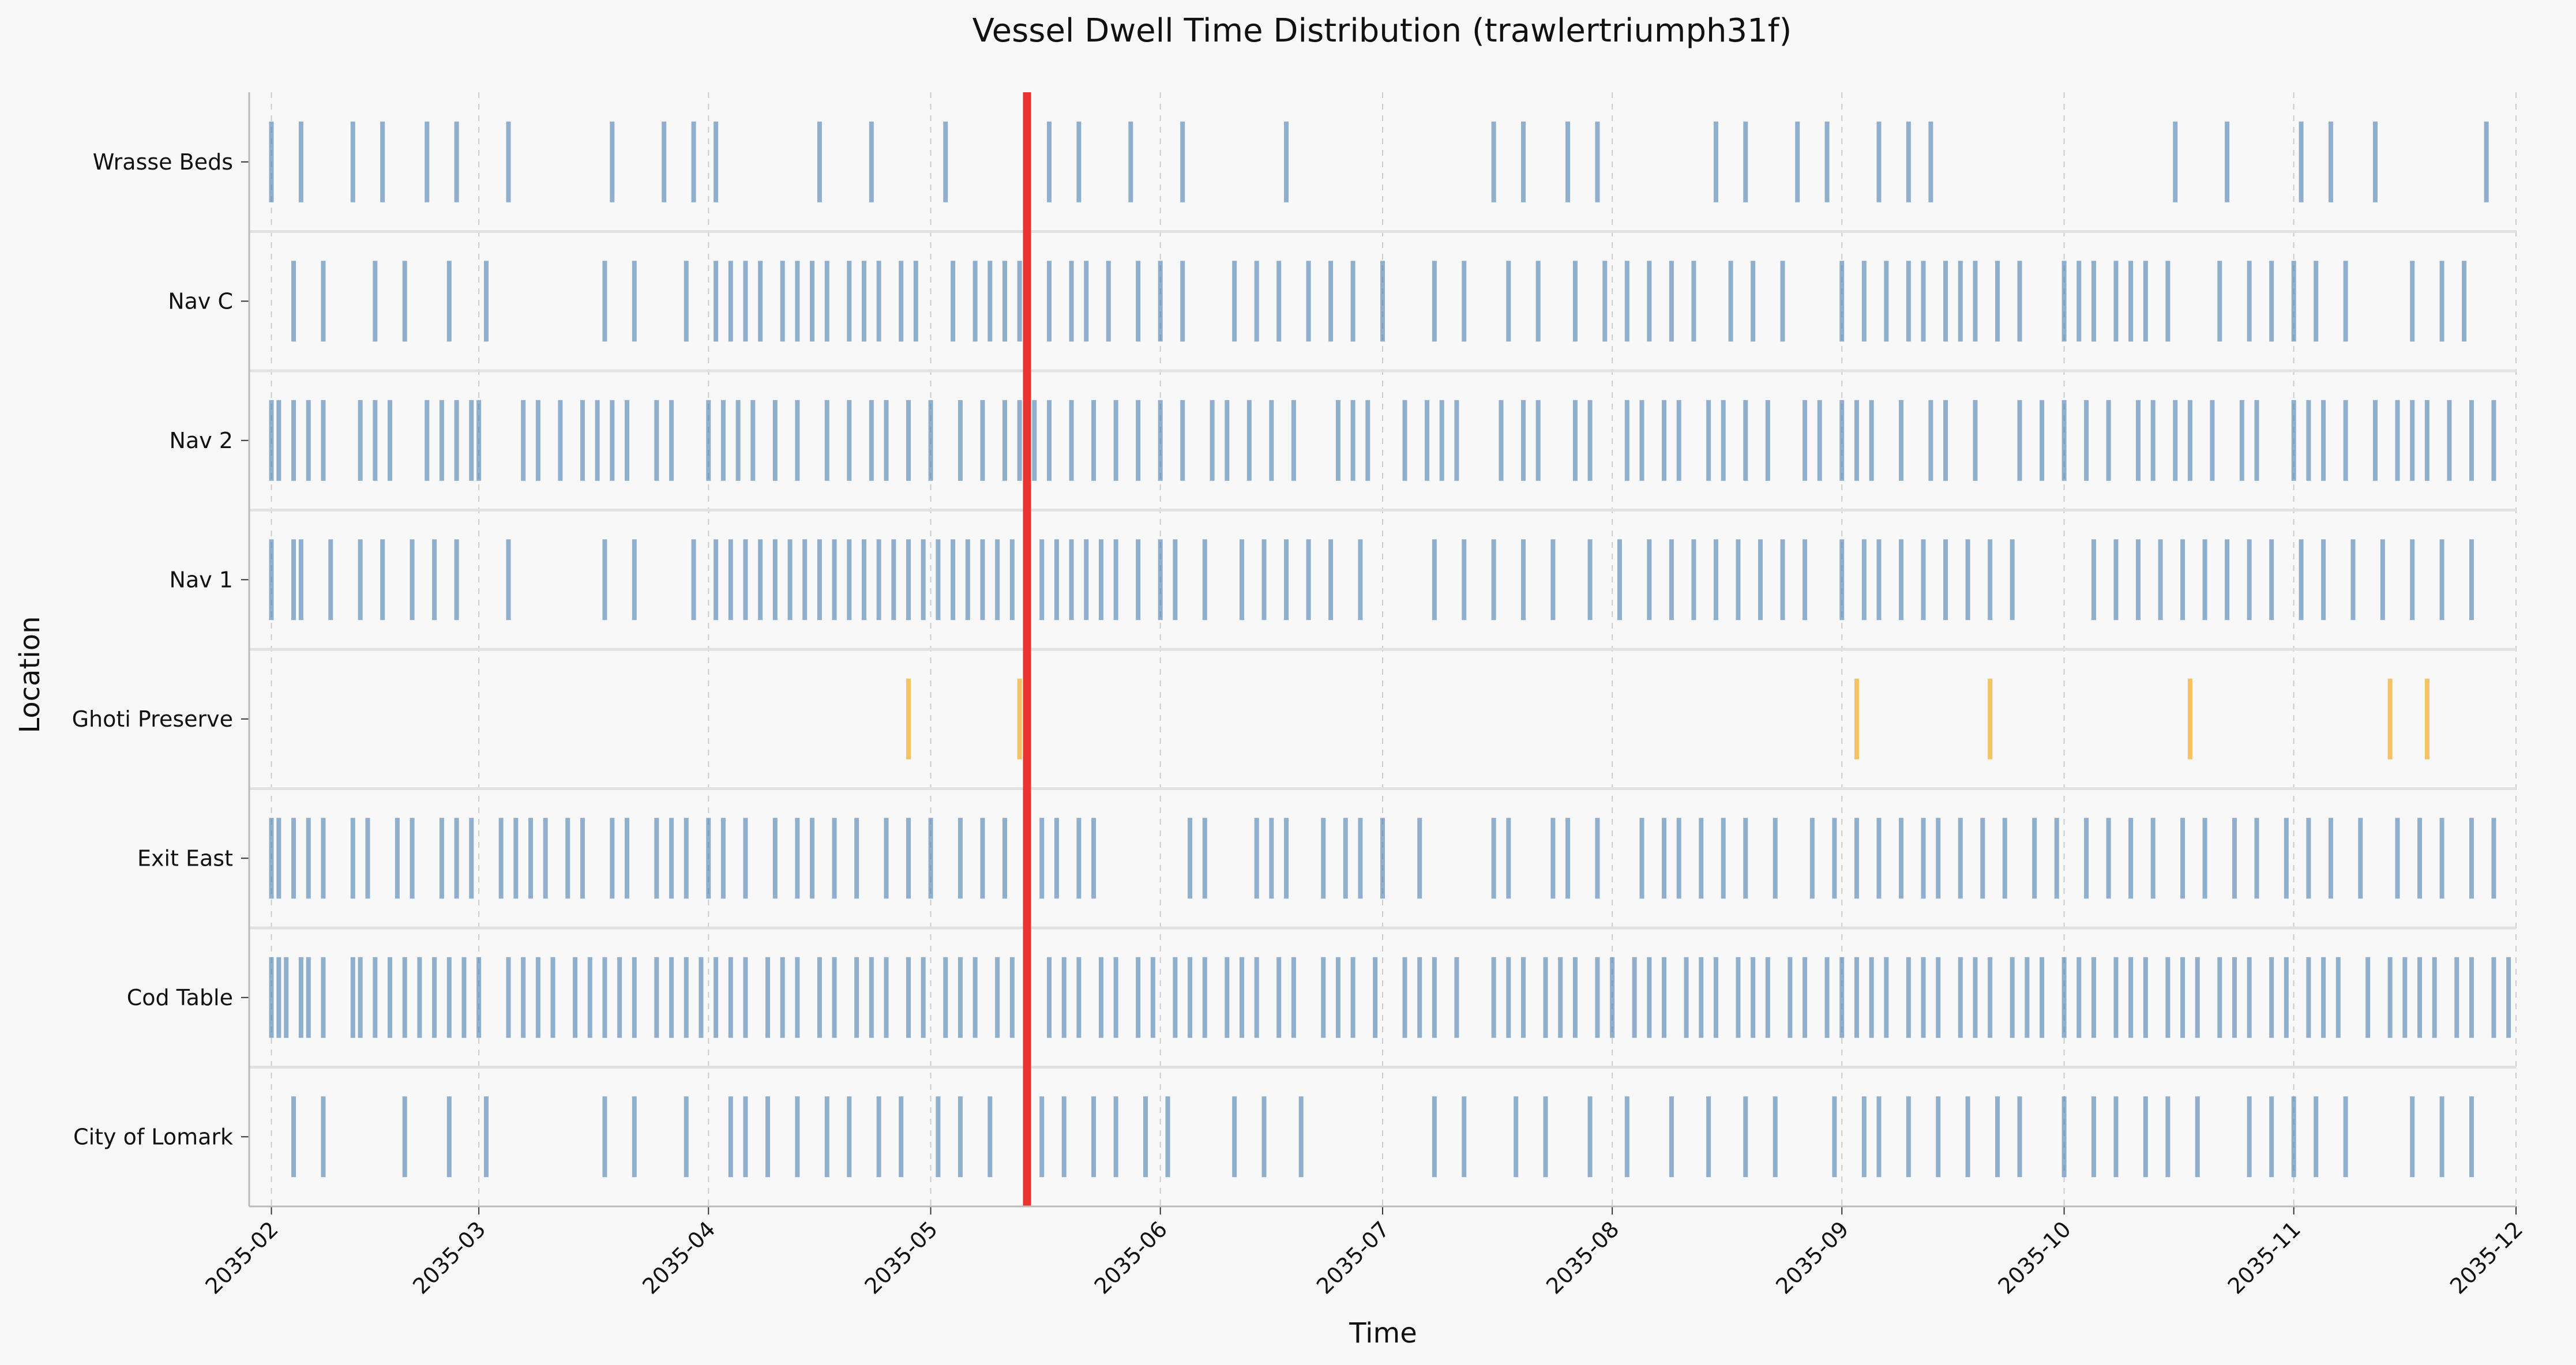 This screenshot has width=2576, height=1365. I want to click on y-tick-label: Exit East, so click(185, 858).